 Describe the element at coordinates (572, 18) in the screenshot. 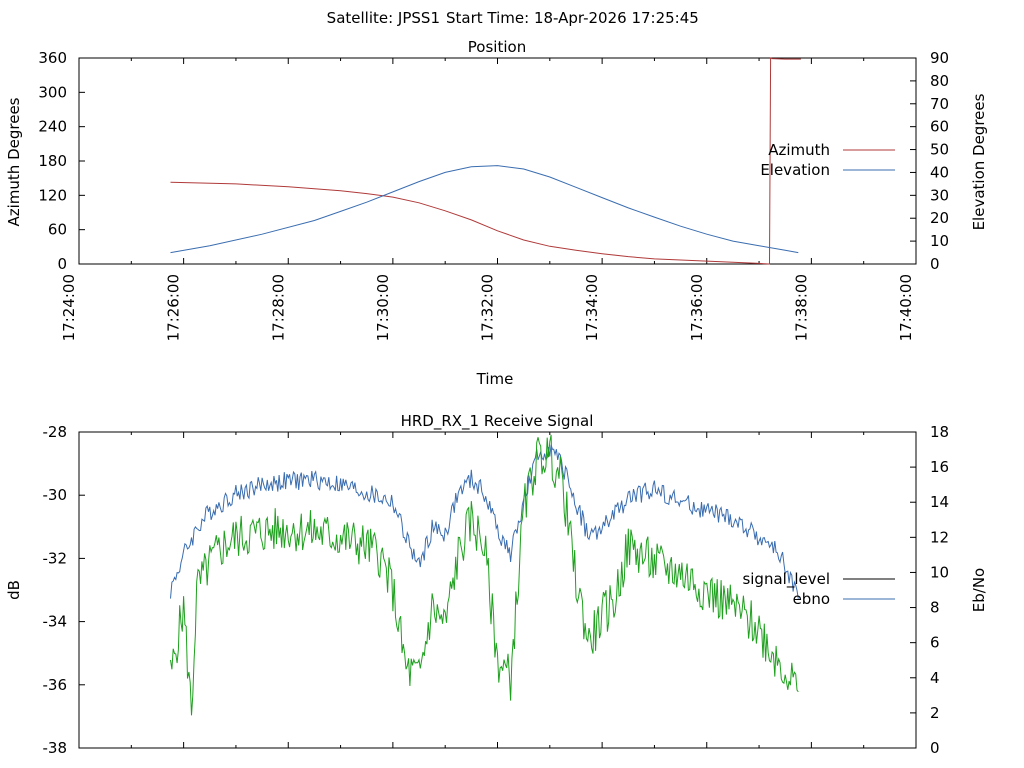

I see `start-time-label: Start Time: 18-Apr-2026 17:25:45` at that location.